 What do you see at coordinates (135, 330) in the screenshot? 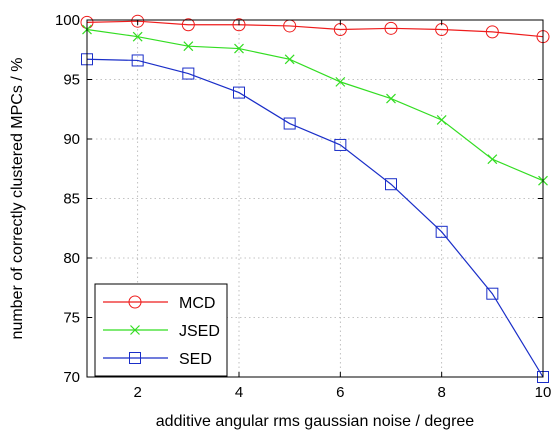
I see `legend-marker-jsed` at bounding box center [135, 330].